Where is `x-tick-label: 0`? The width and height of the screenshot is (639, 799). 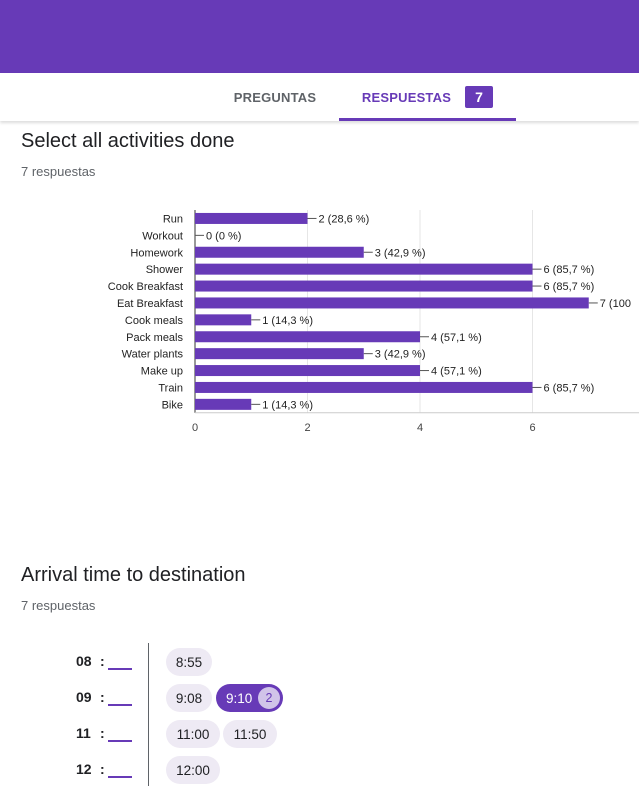 x-tick-label: 0 is located at coordinates (195, 428).